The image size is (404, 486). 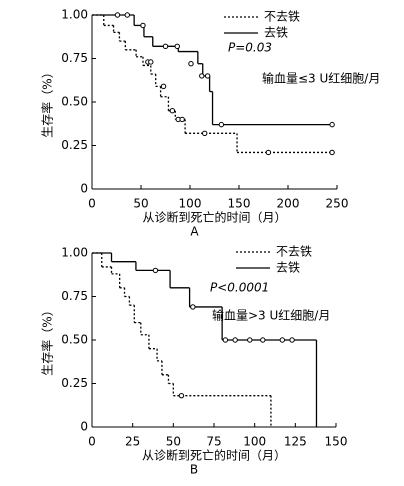 I want to click on x-tick-label: 125, so click(x=295, y=442).